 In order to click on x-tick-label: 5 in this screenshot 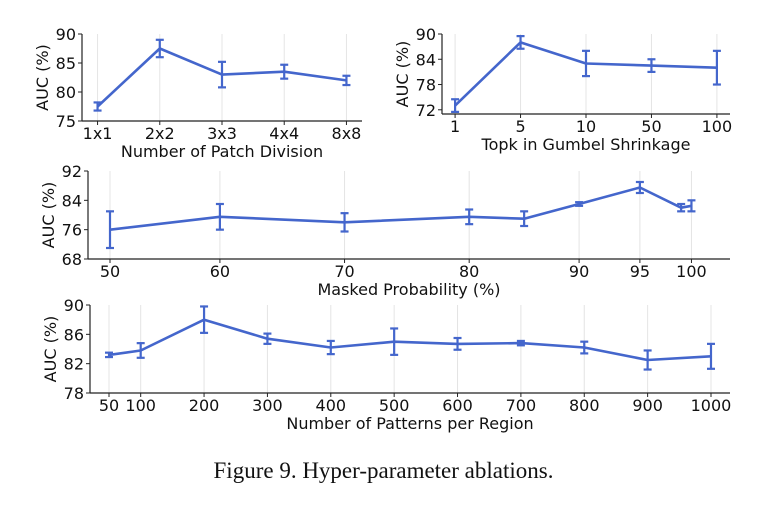, I will do `click(520, 126)`.